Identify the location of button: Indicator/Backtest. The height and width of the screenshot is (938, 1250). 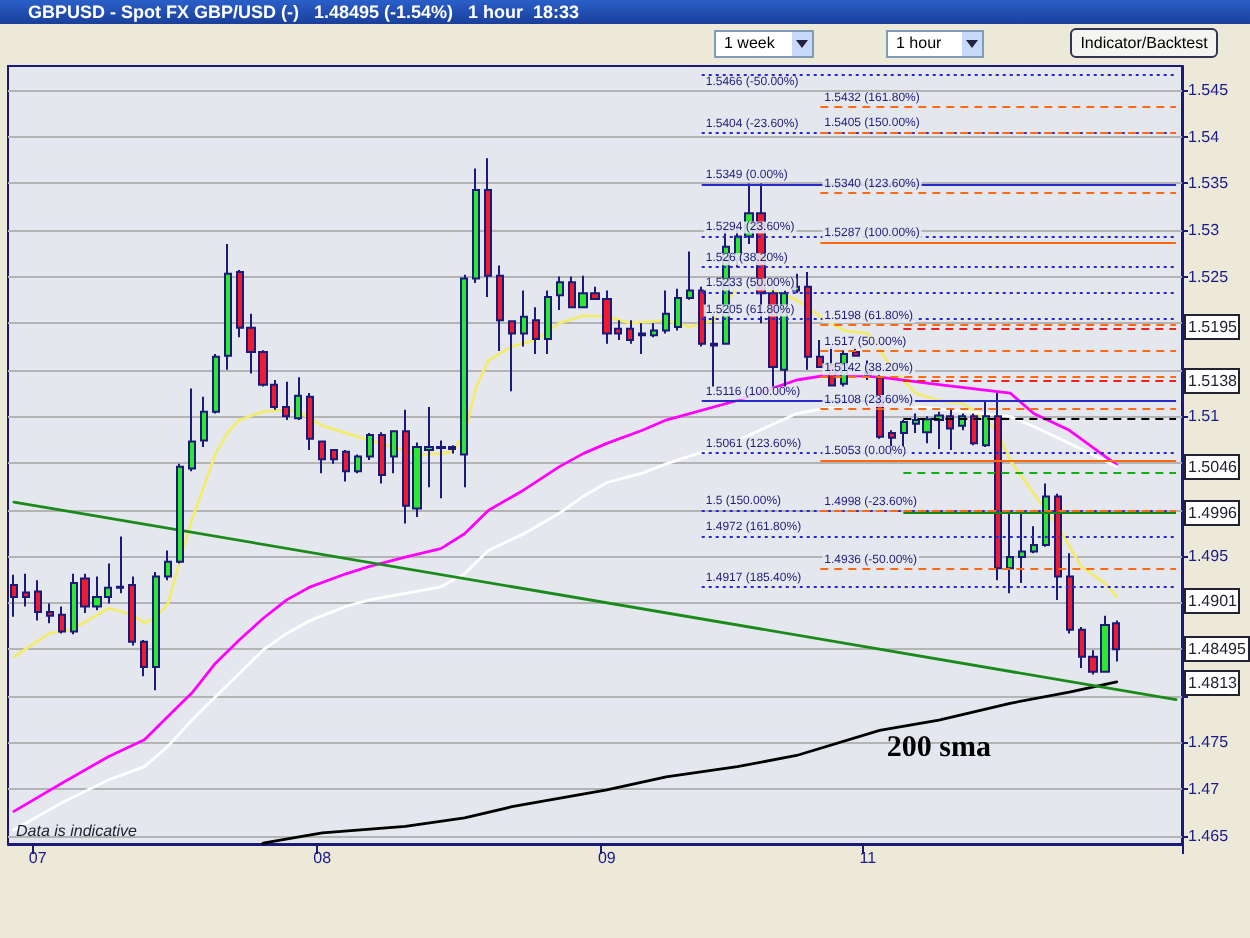
(1144, 43).